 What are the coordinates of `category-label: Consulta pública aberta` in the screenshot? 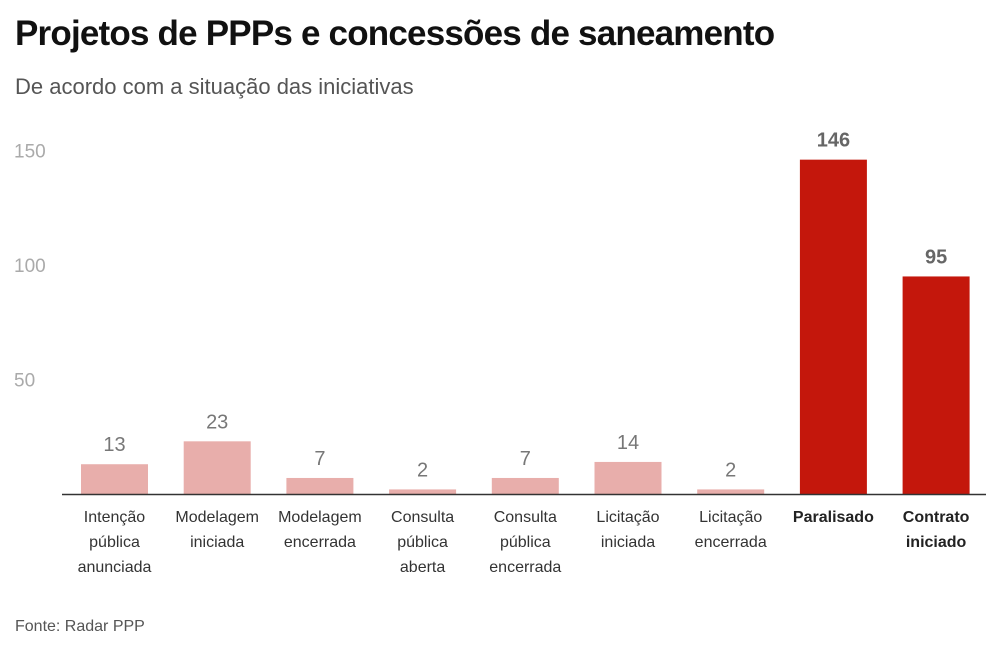 It's located at (422, 542).